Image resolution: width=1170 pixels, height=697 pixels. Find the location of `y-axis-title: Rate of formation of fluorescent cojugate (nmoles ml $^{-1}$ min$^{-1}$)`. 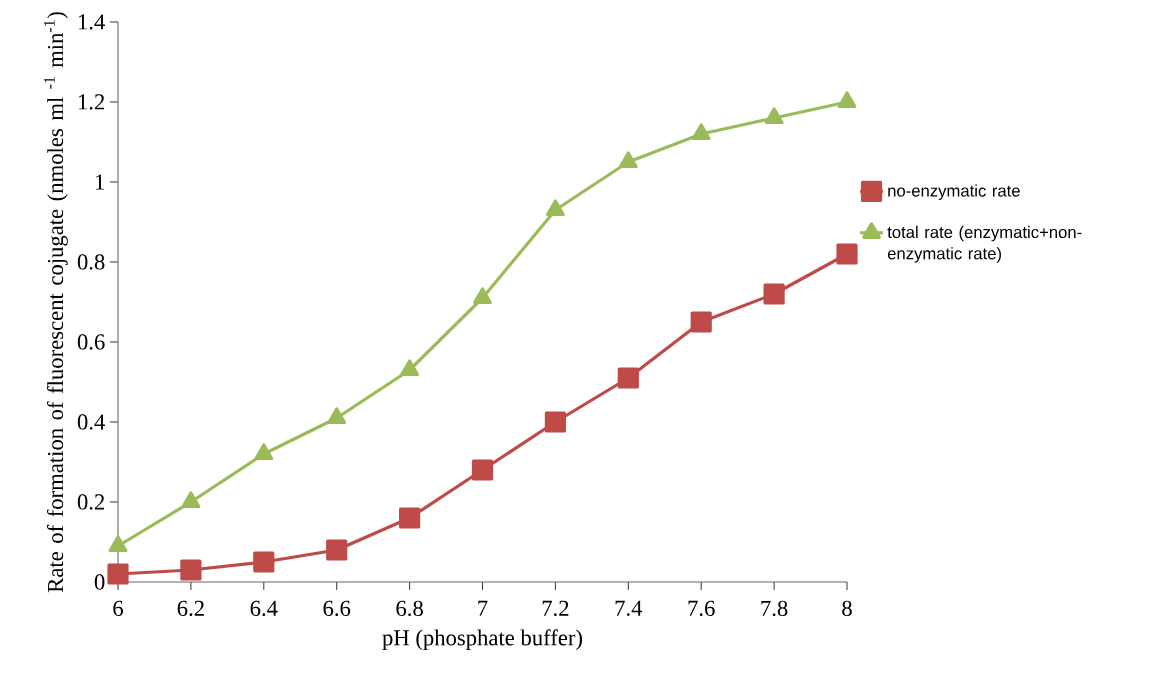

y-axis-title: Rate of formation of fluorescent cojugate (nmoles ml $^{-1}$ min$^{-1}$) is located at coordinates (56, 302).